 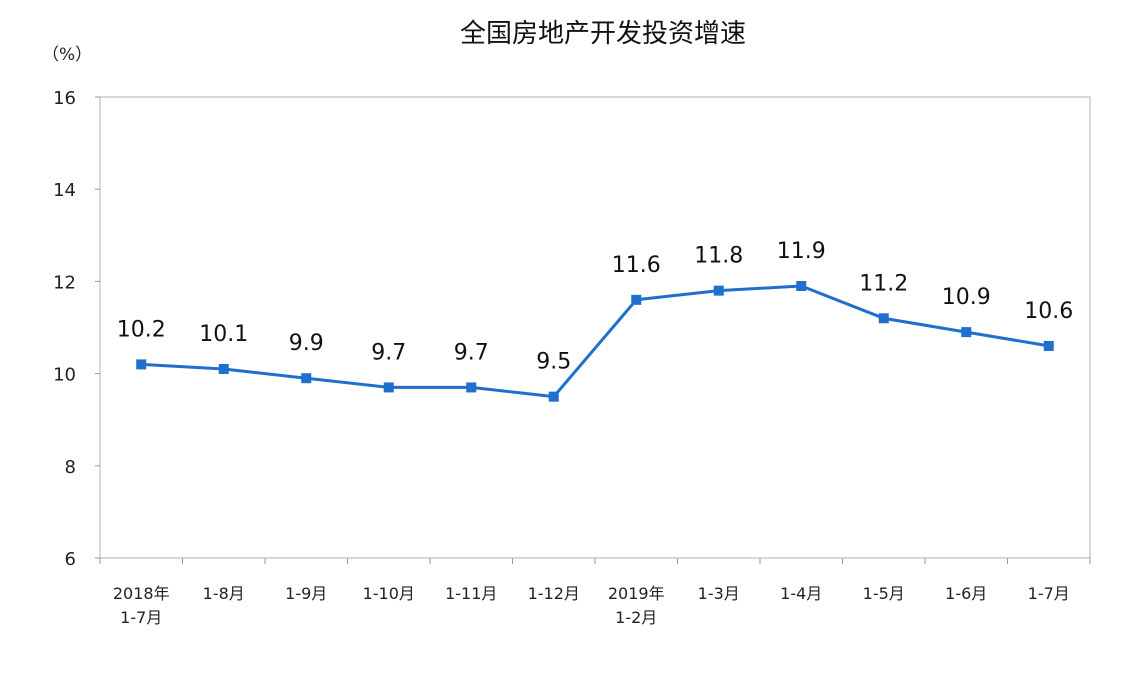 I want to click on x-tick-label: 1-3月, so click(x=719, y=593).